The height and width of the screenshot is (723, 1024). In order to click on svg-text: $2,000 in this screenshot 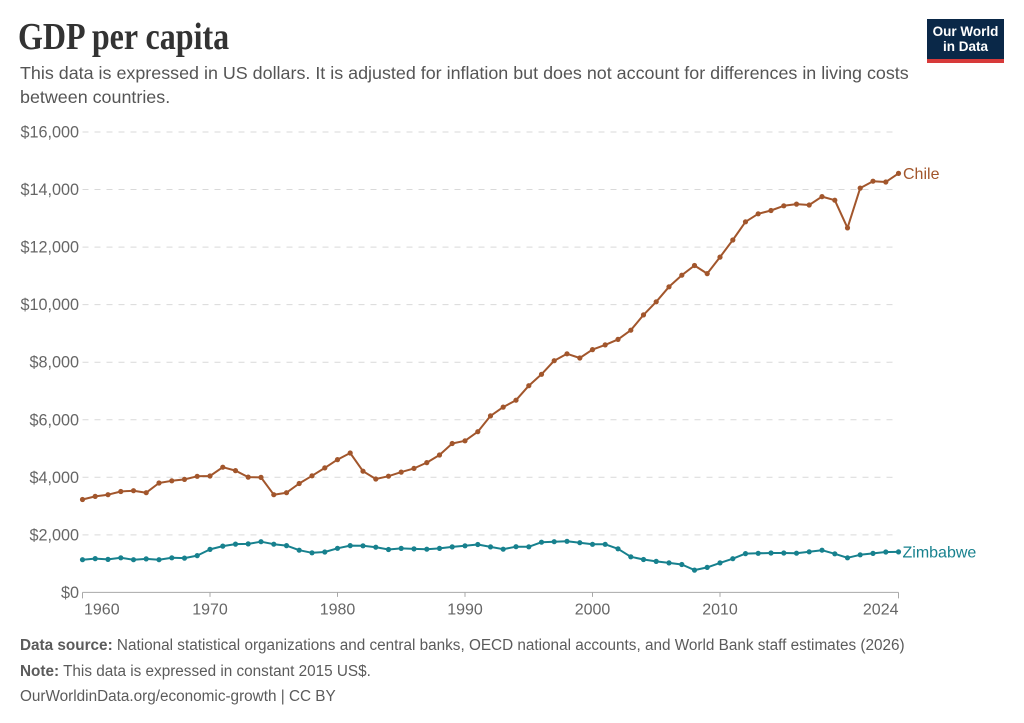, I will do `click(54, 535)`.